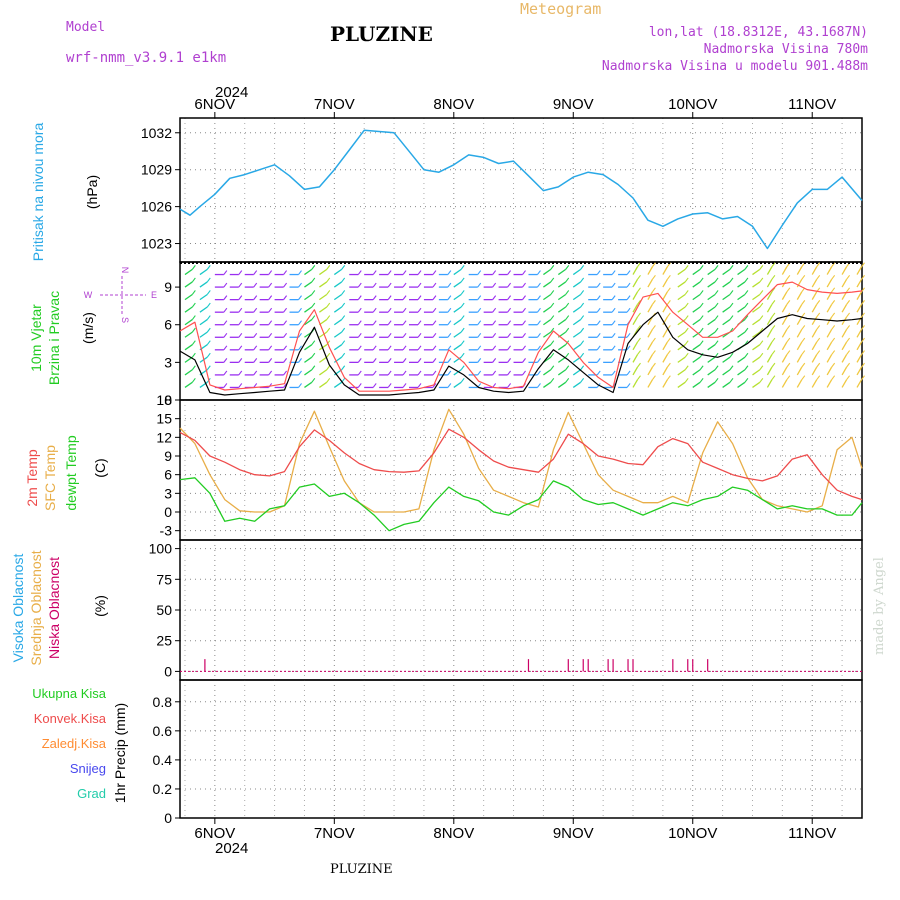 This screenshot has width=900, height=900. What do you see at coordinates (86, 27) in the screenshot?
I see `model-label: Model` at bounding box center [86, 27].